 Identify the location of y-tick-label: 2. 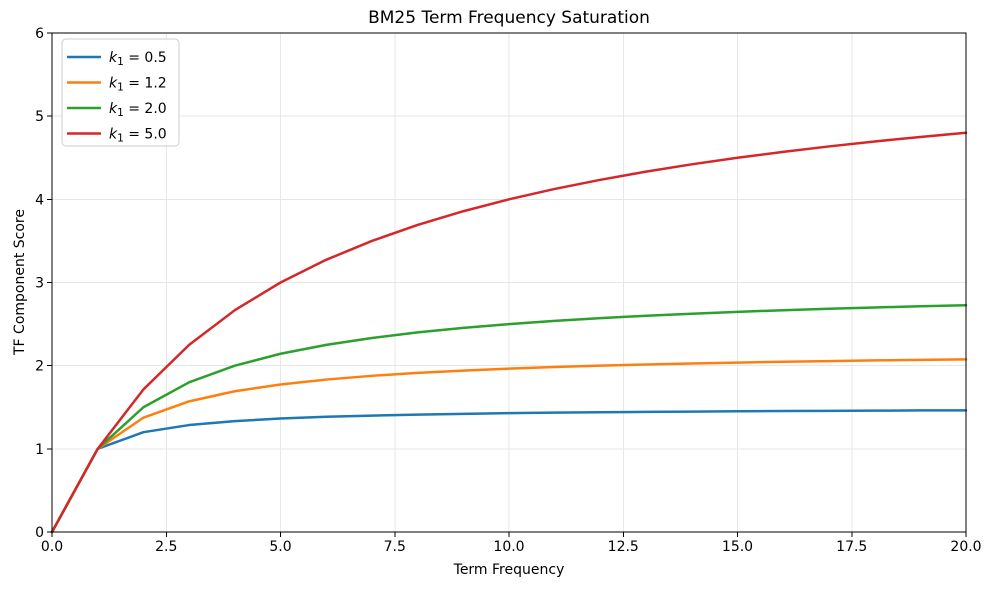
(39, 367).